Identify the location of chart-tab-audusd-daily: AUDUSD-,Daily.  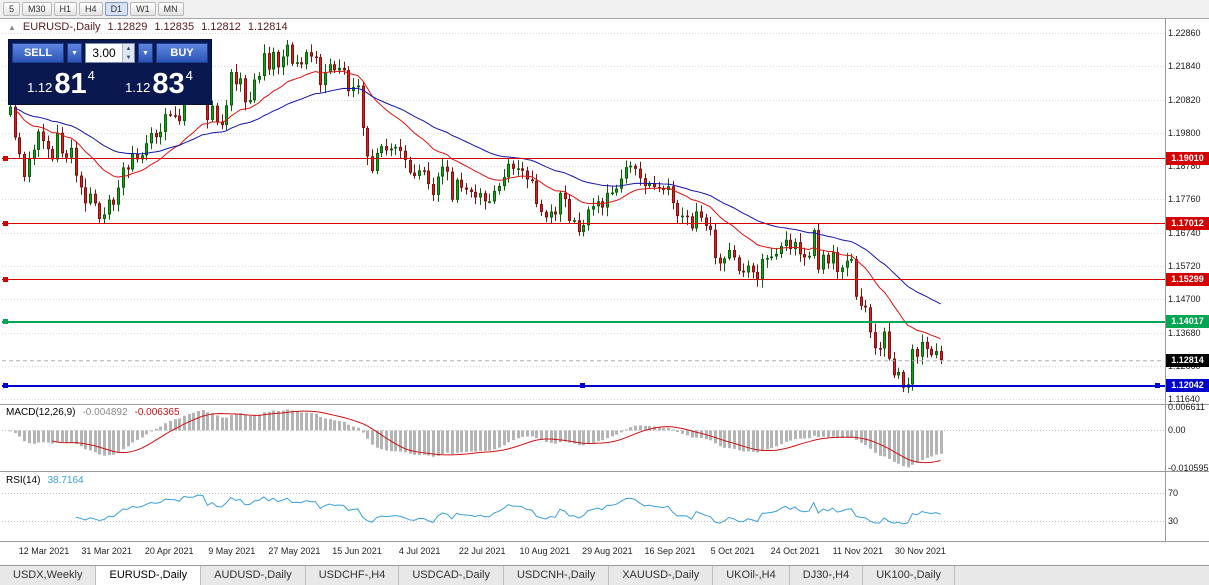
(253, 575).